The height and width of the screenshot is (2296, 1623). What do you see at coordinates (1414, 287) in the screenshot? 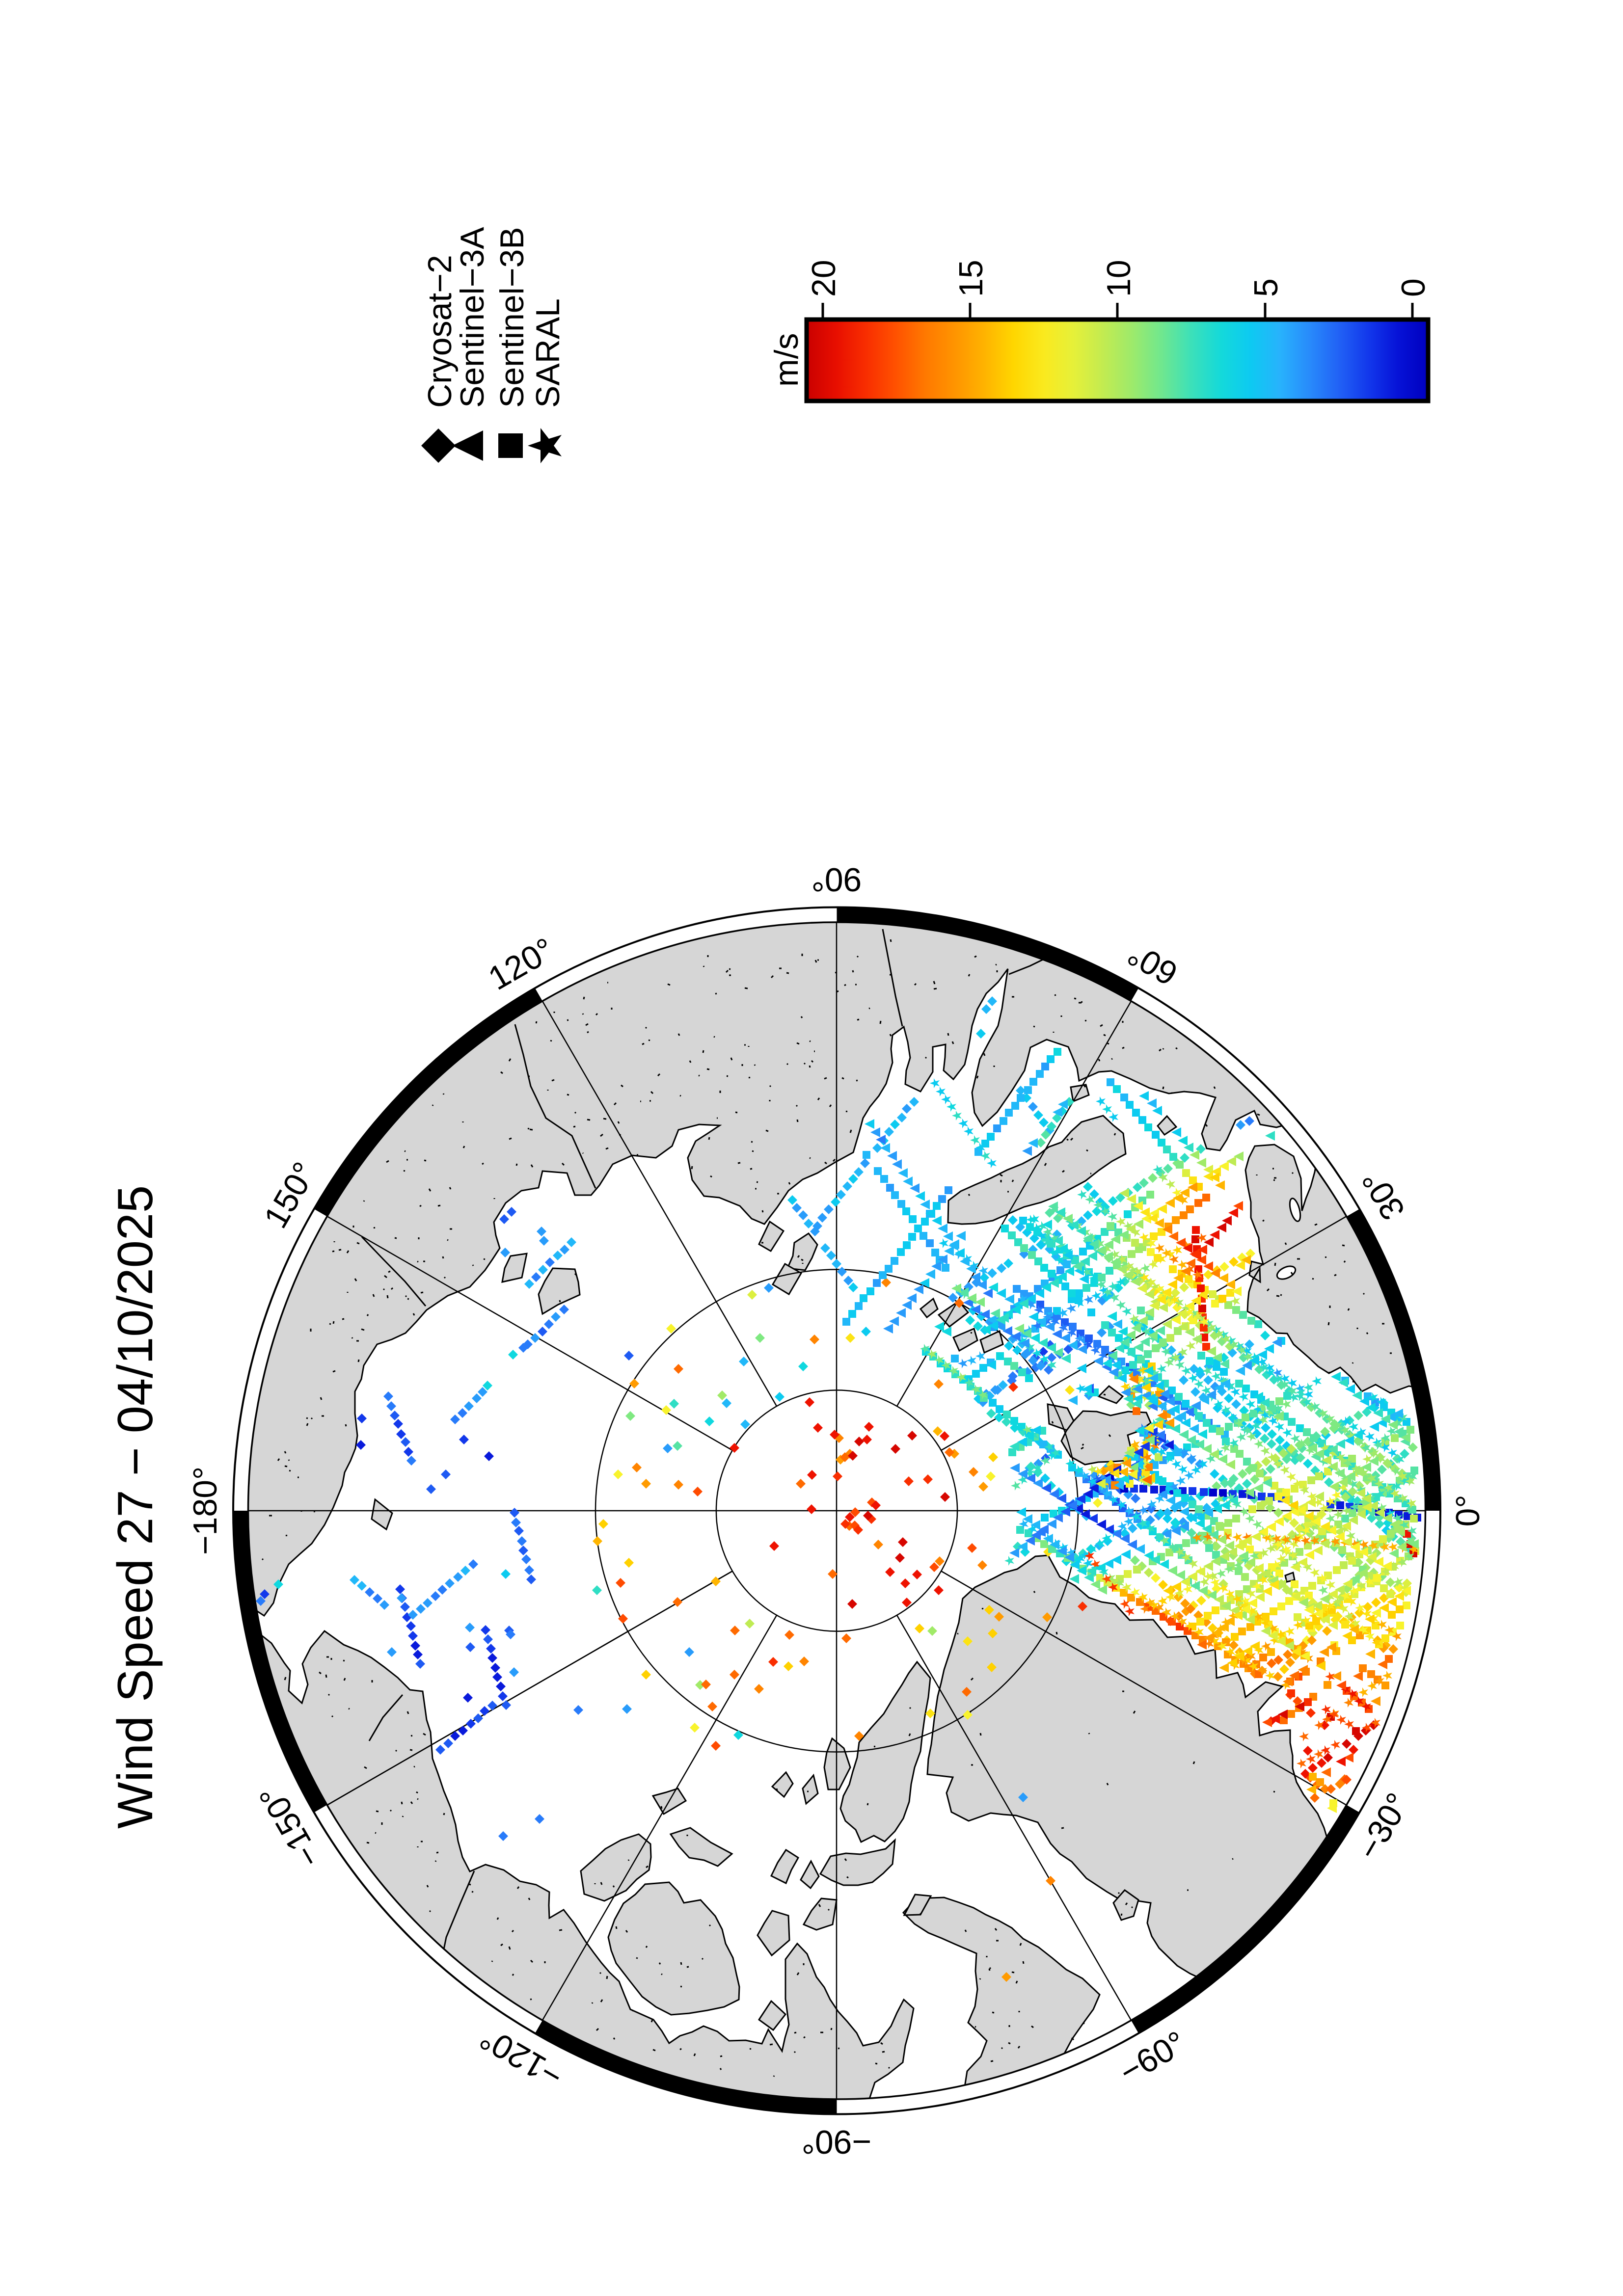
I see `svg-text: 0` at bounding box center [1414, 287].